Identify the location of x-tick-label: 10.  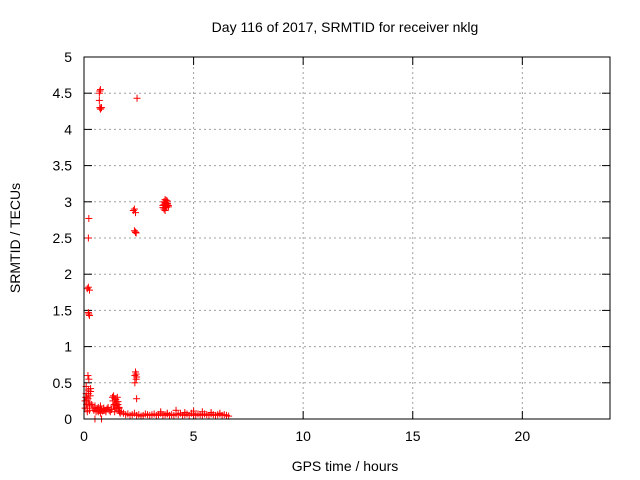
(303, 436).